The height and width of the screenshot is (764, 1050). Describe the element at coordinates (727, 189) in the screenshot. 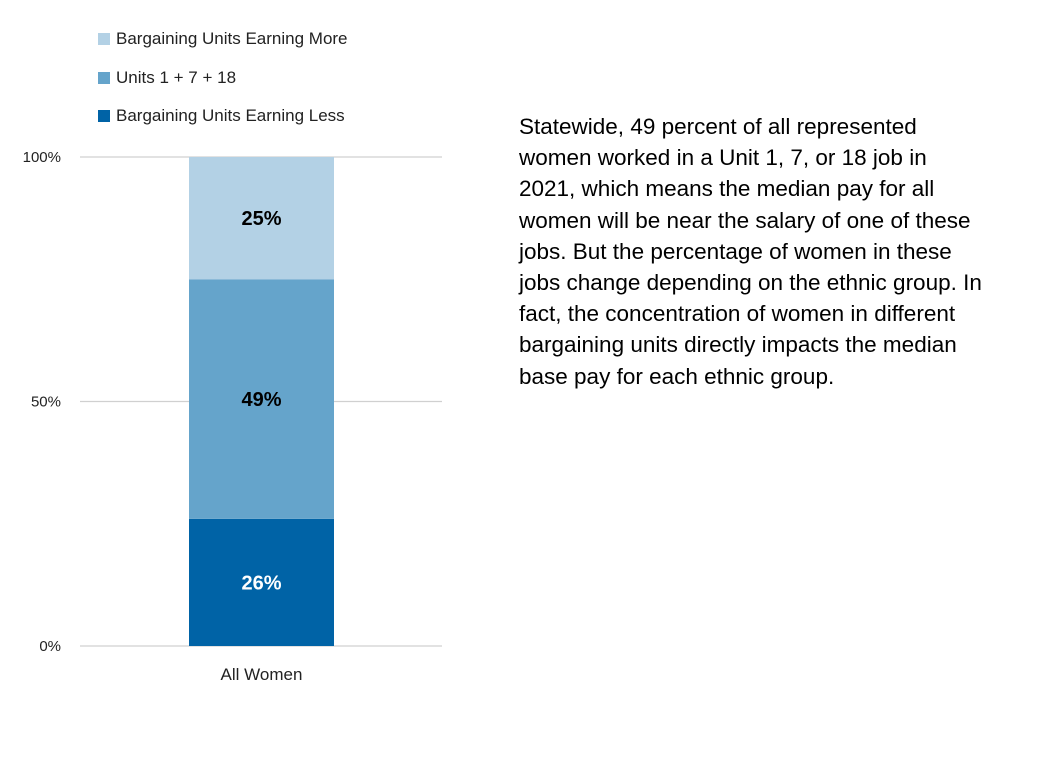

I see `note-line: 2021, which means the median pay for all` at that location.